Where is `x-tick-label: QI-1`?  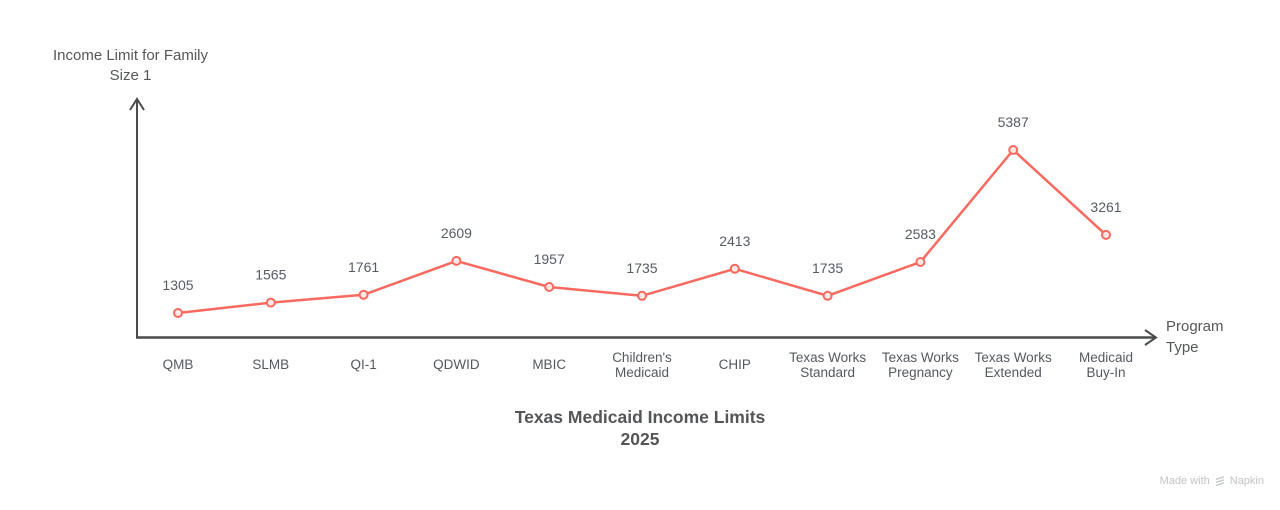 x-tick-label: QI-1 is located at coordinates (363, 364).